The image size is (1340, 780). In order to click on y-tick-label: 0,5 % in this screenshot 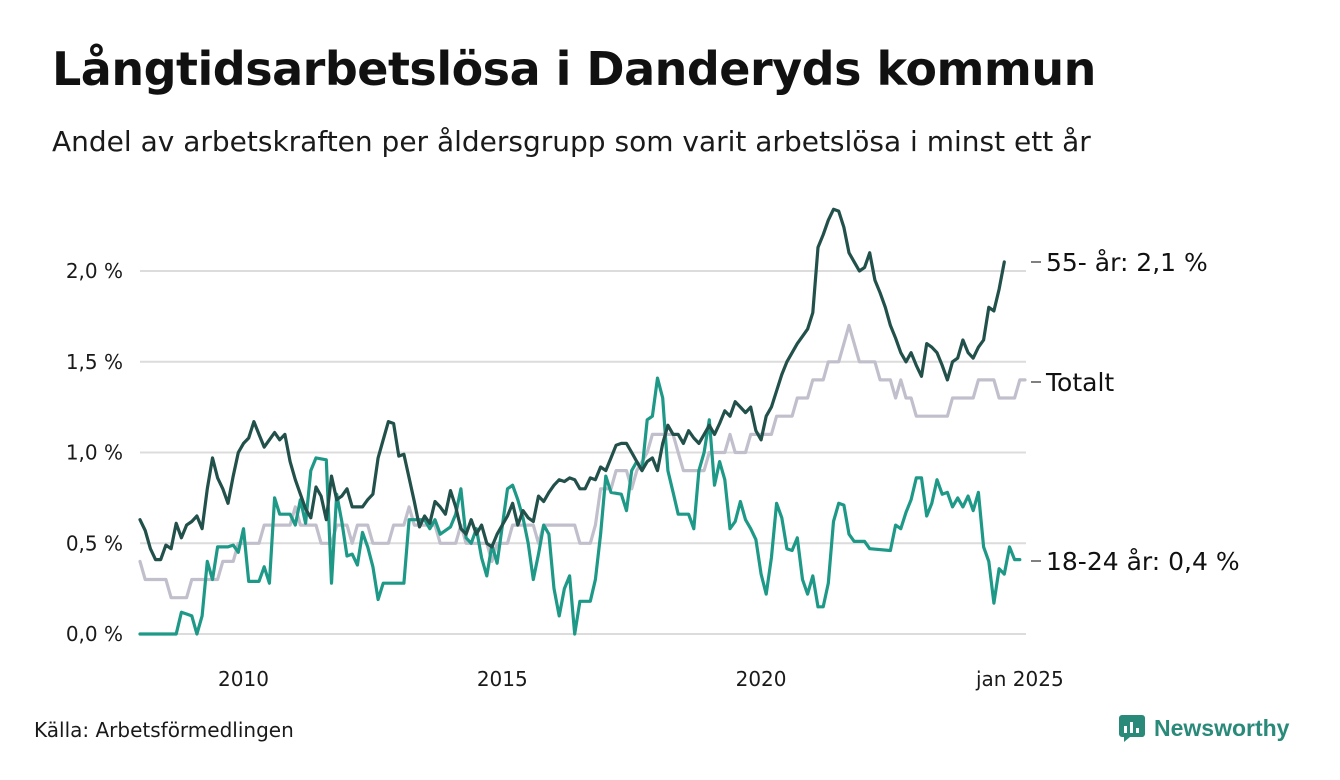, I will do `click(94, 543)`.